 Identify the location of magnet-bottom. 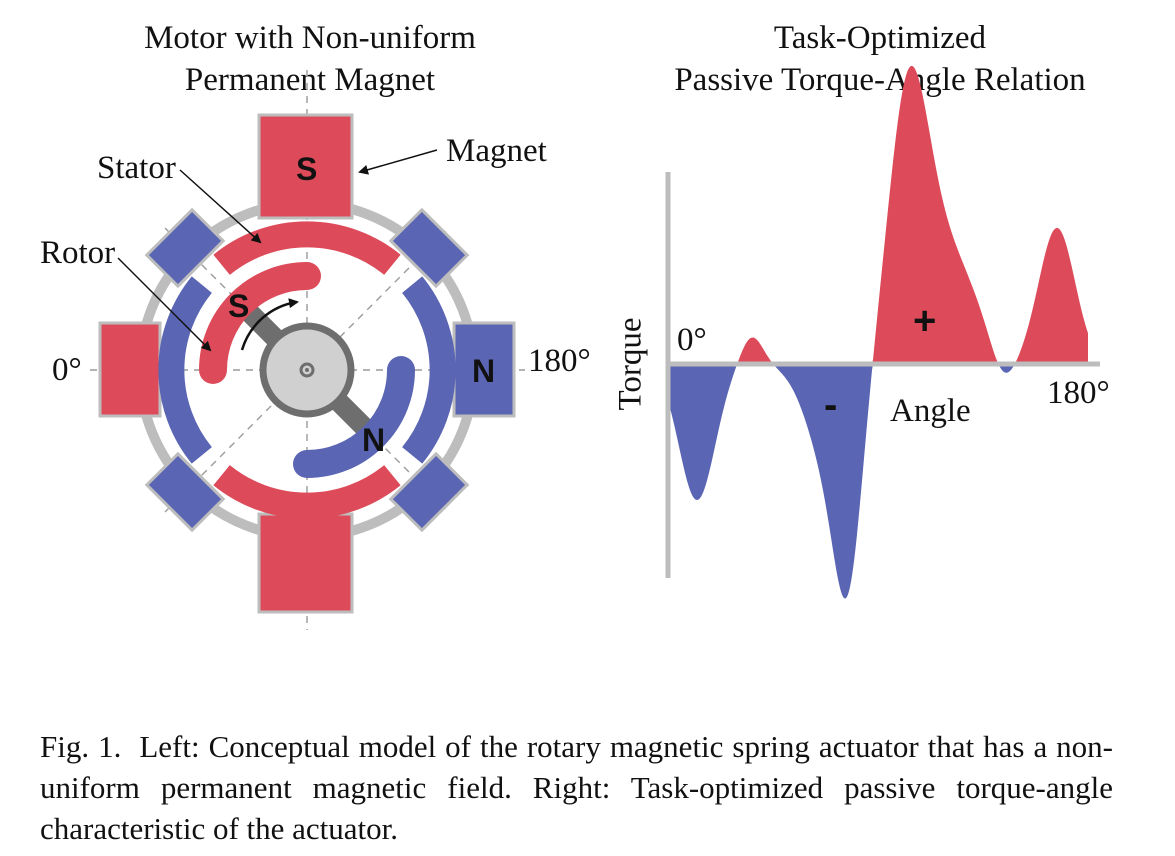
(305, 563).